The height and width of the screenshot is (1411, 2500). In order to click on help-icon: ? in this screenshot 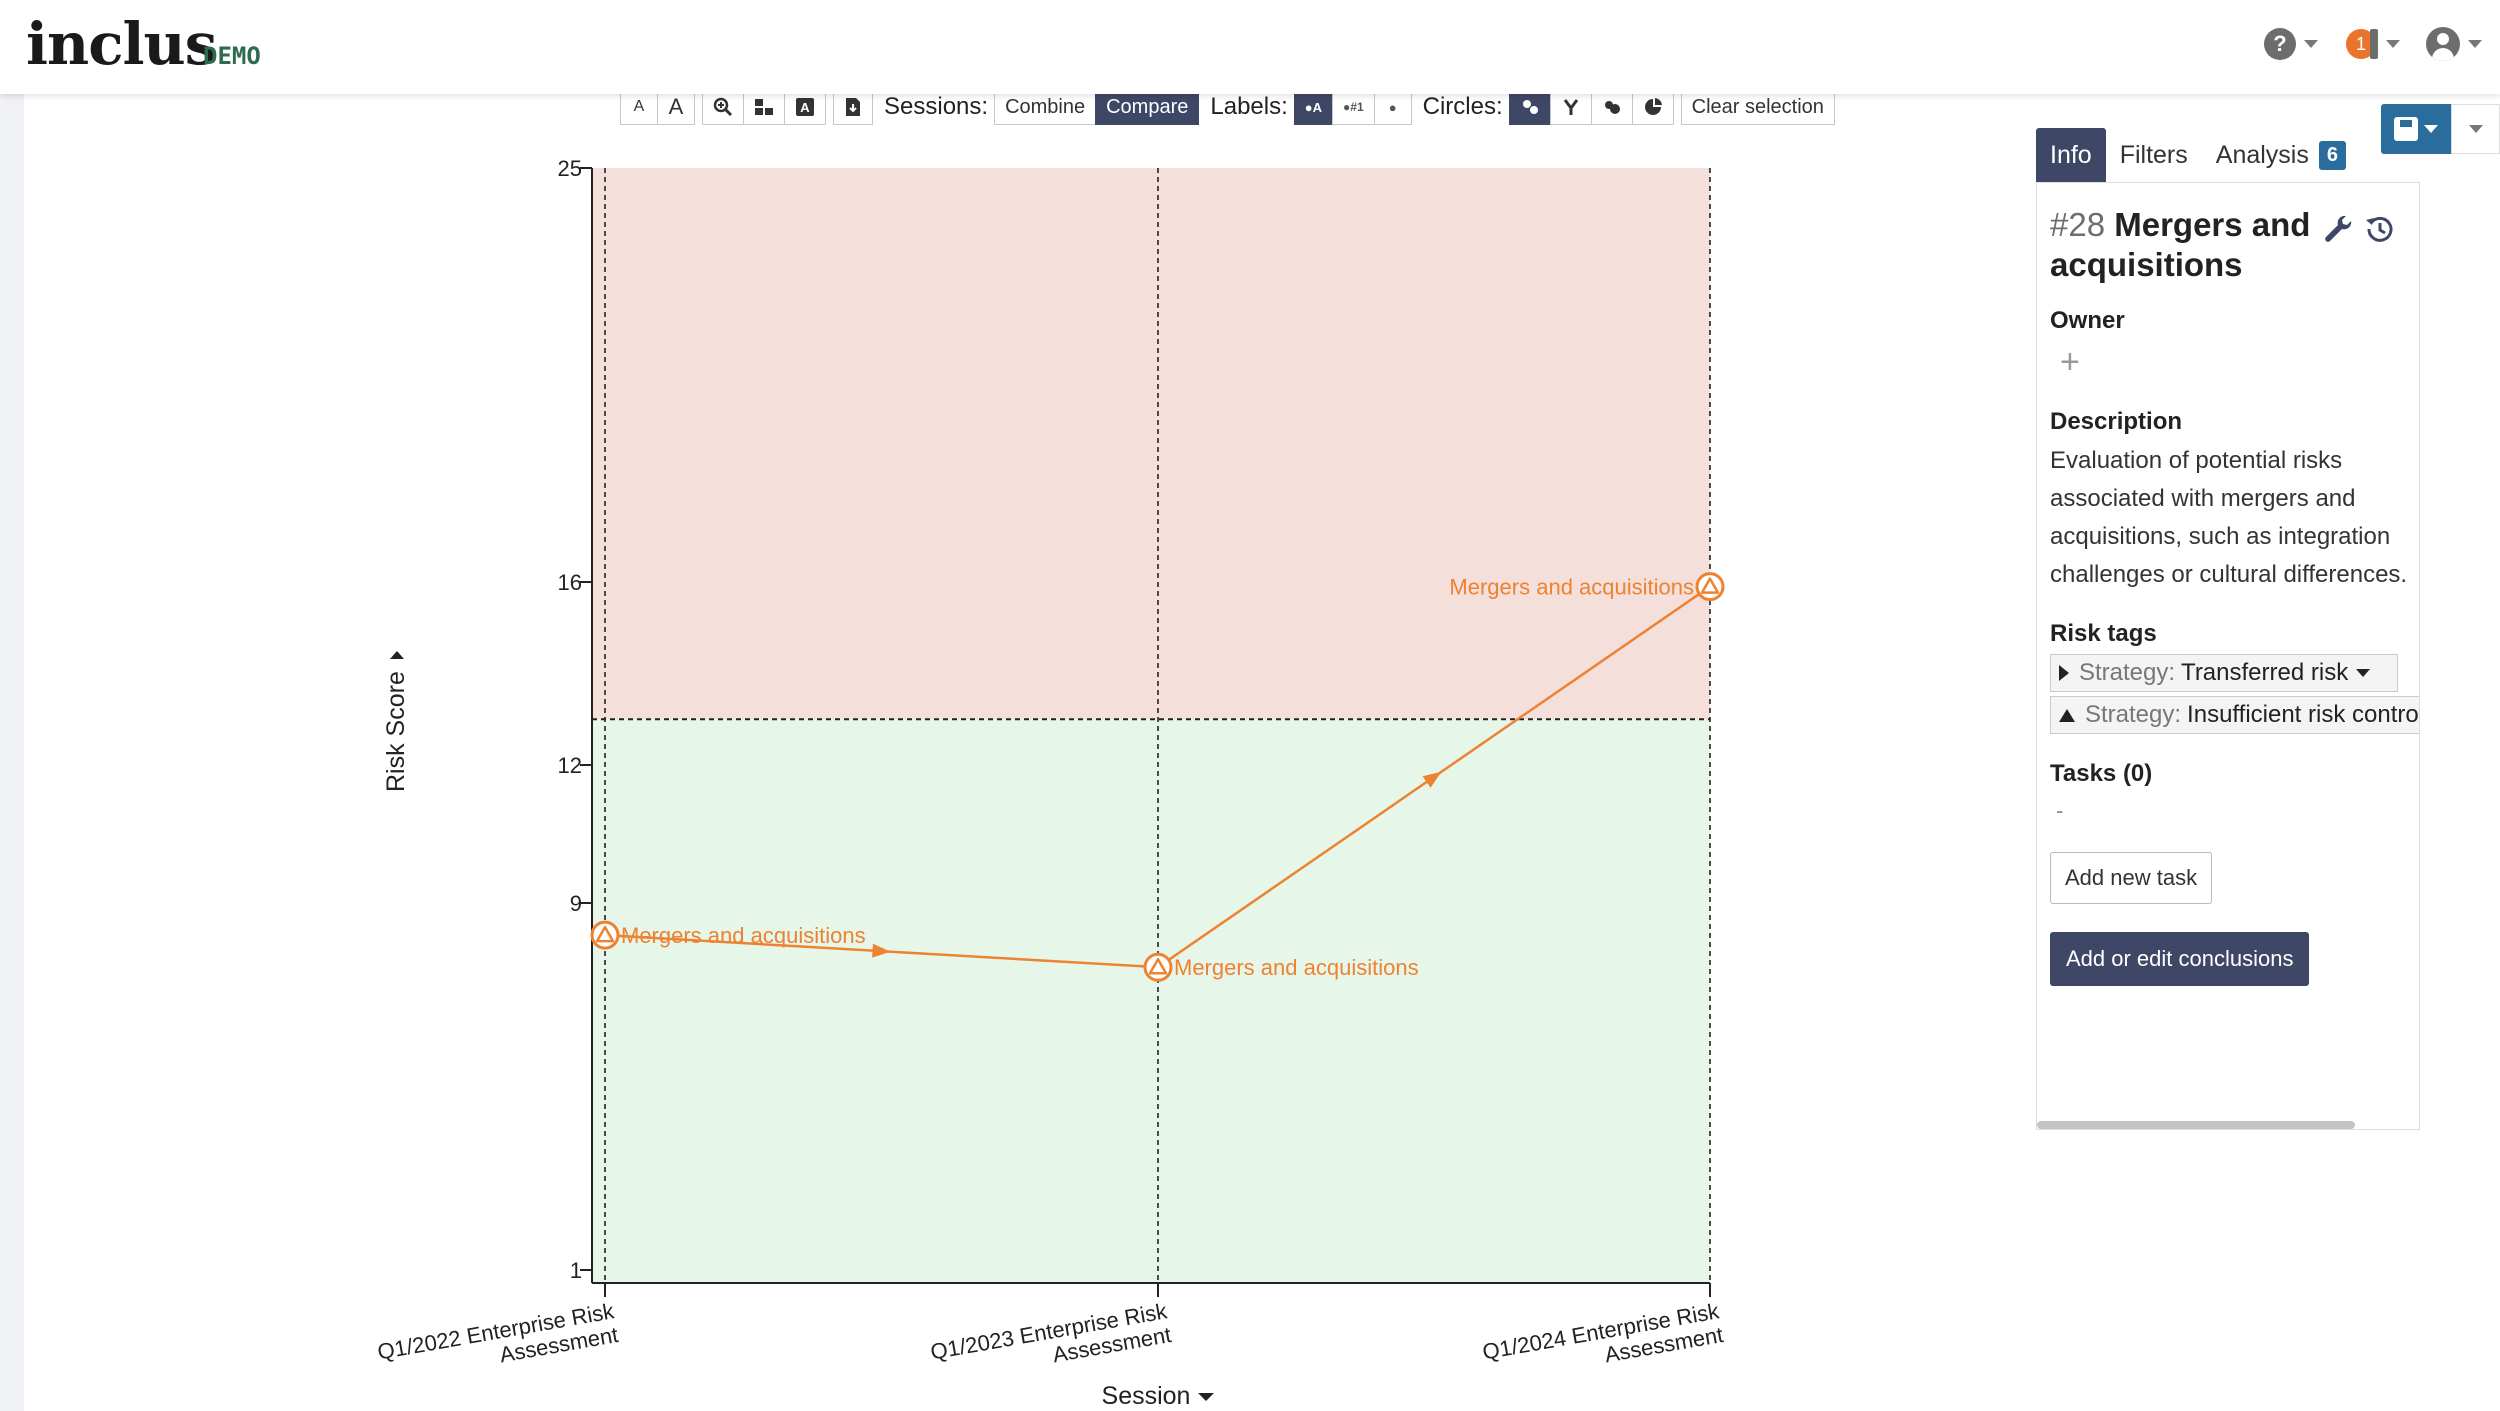, I will do `click(2280, 44)`.